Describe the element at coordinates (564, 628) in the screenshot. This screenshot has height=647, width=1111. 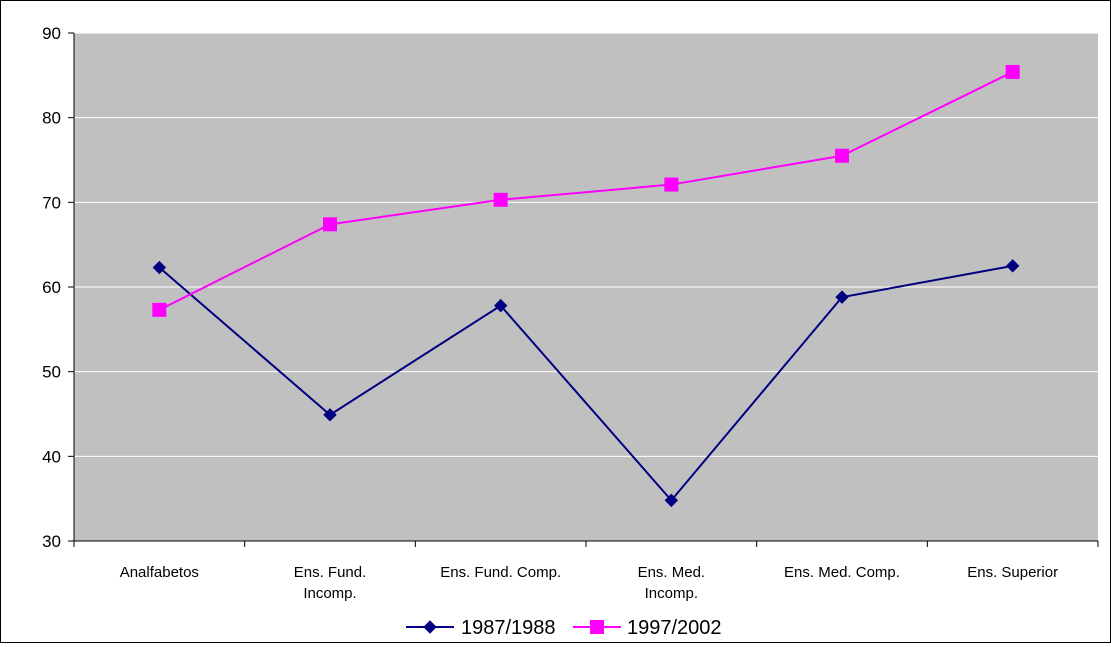
I see `legend: 1987/1988 1997/2002` at that location.